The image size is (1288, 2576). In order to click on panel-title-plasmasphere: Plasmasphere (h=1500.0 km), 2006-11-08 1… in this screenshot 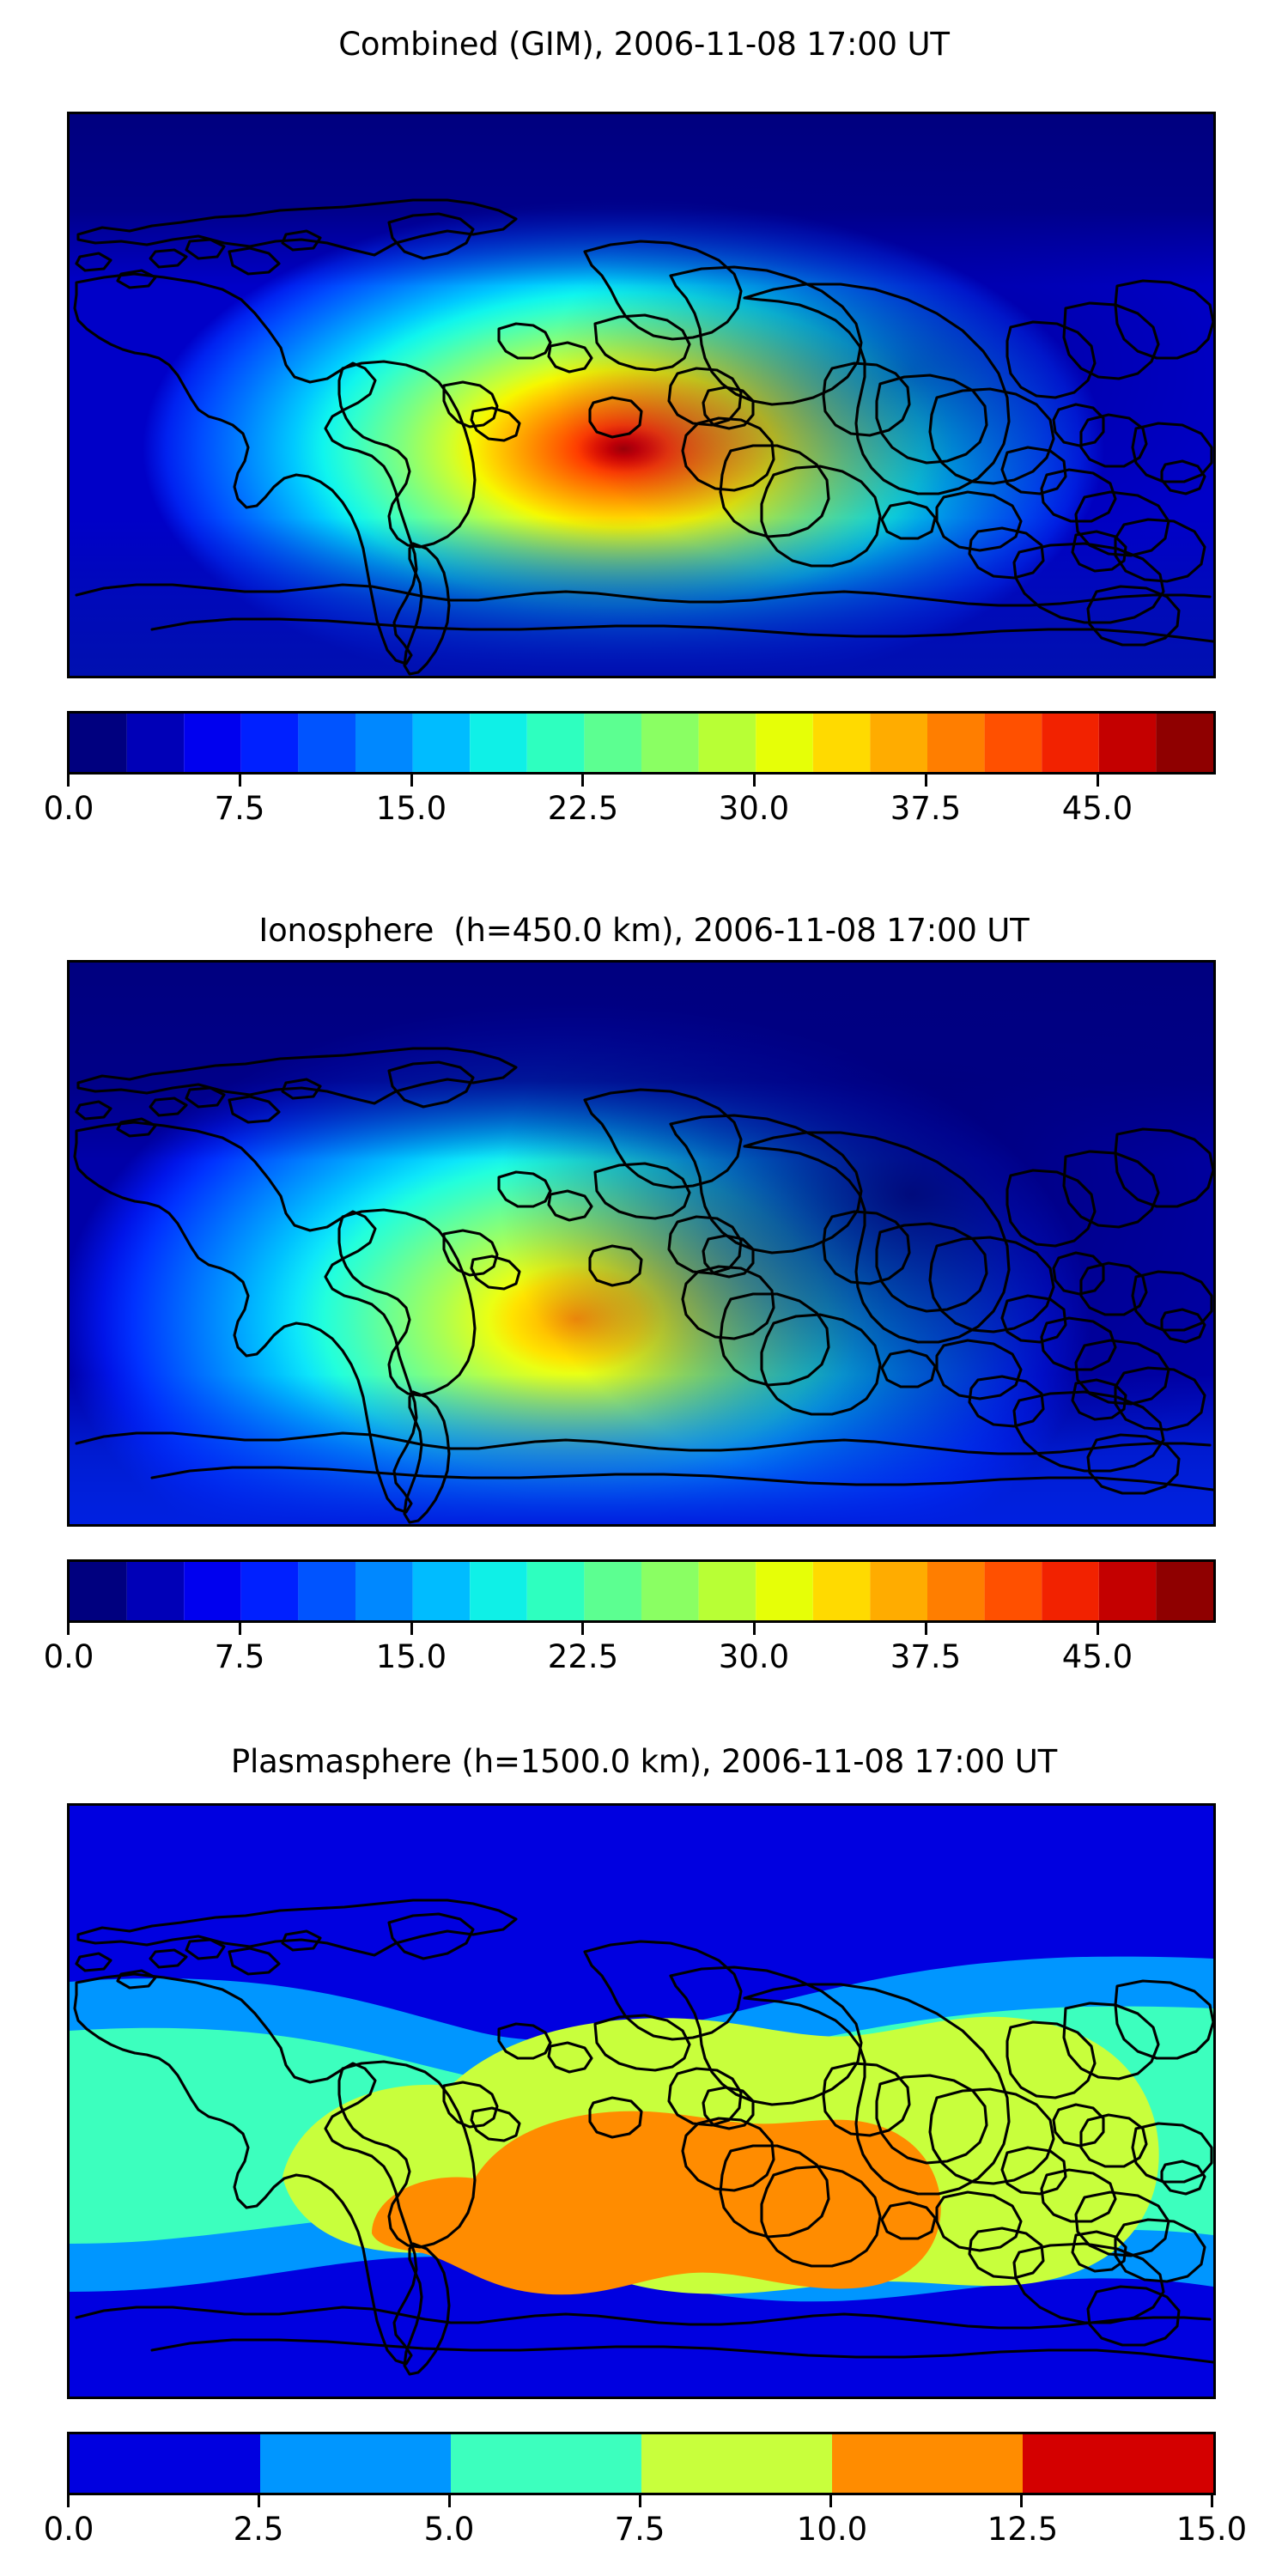, I will do `click(644, 1762)`.